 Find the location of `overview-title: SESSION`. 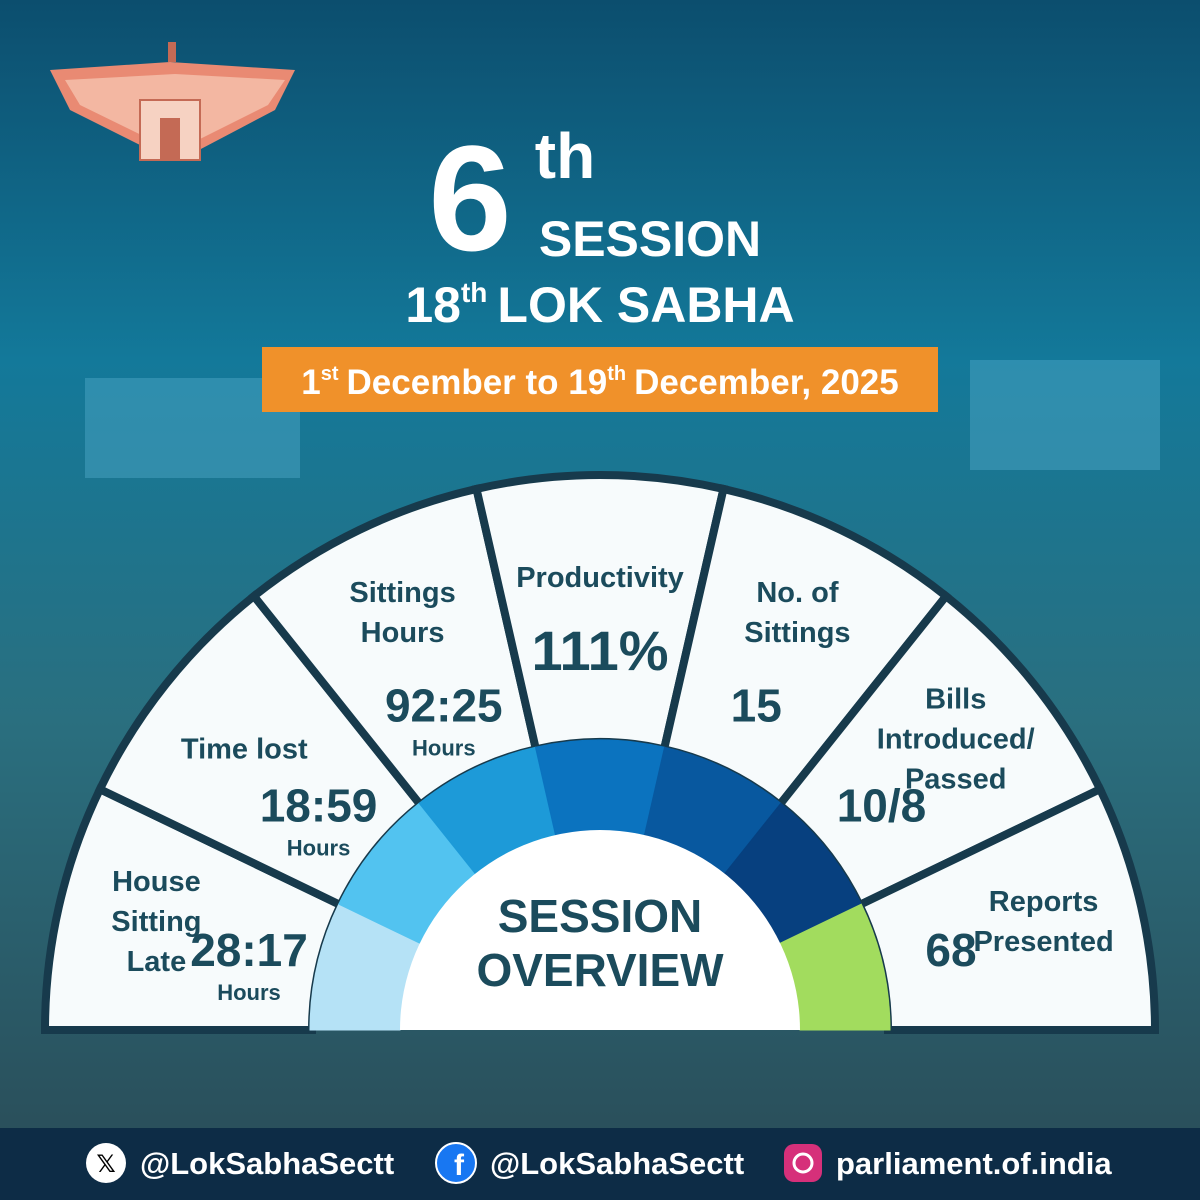

overview-title: SESSION is located at coordinates (600, 916).